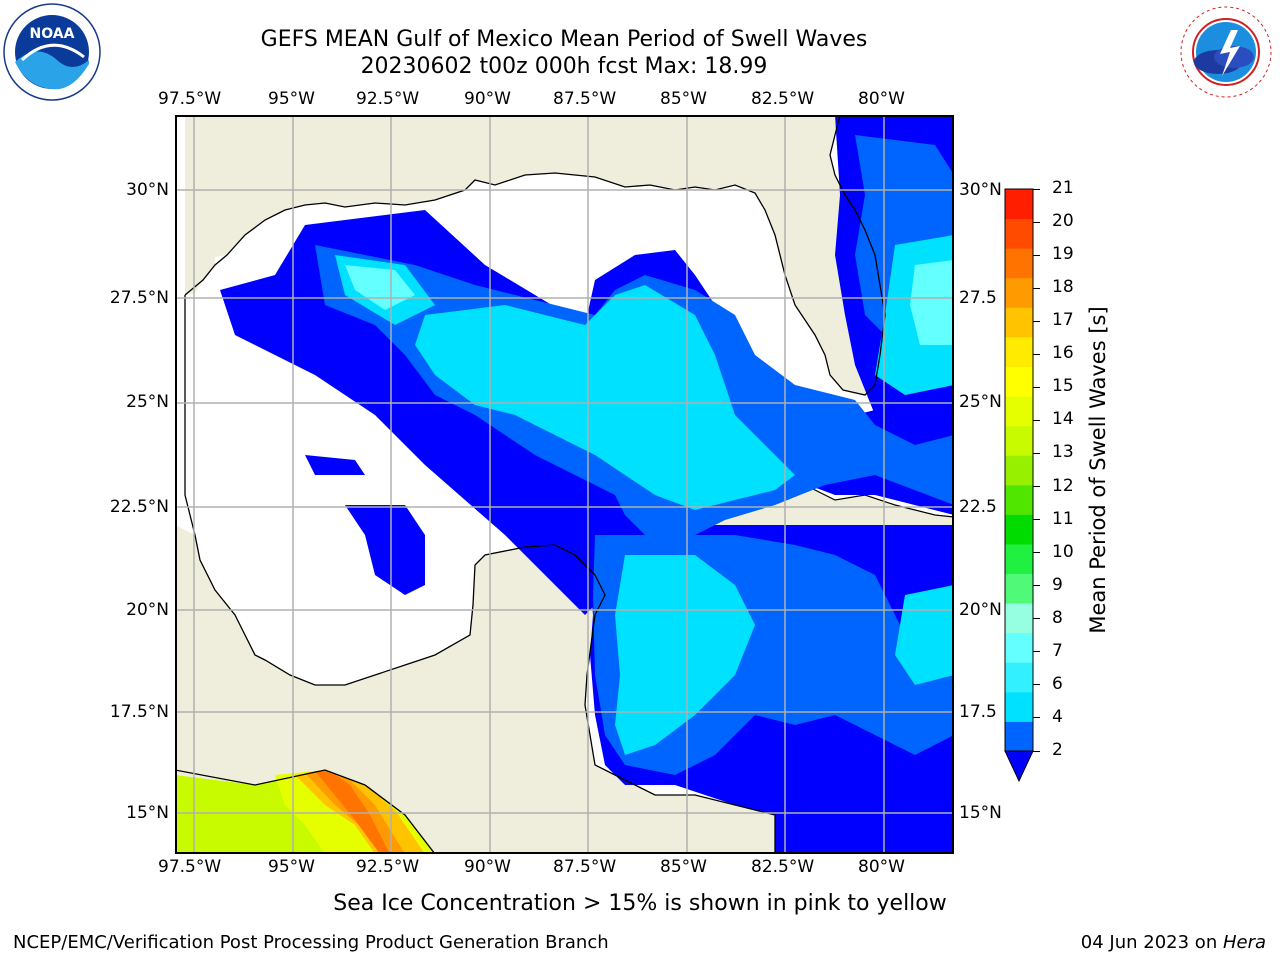 This screenshot has height=960, width=1280. I want to click on colorbar-tick-label: 14, so click(1063, 419).